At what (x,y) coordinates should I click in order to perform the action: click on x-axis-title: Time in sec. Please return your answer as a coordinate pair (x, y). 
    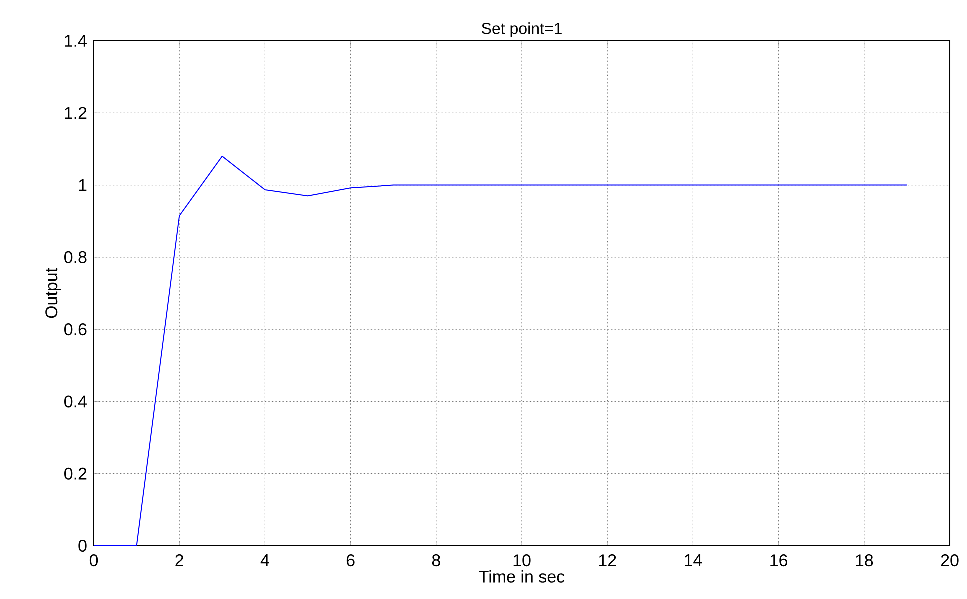
    Looking at the image, I should click on (522, 576).